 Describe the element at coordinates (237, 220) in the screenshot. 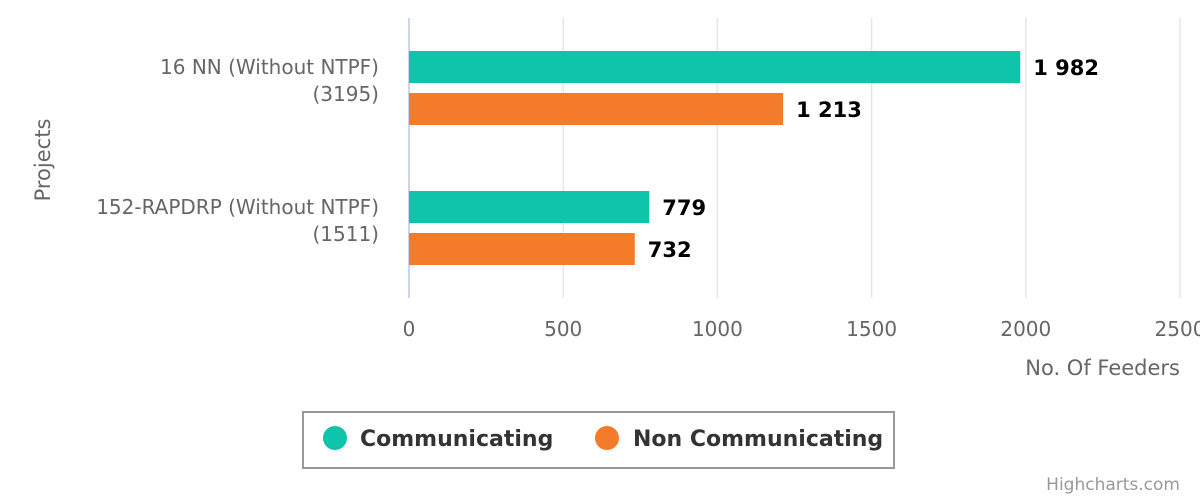

I see `category-label: 152-RAPDRP (Without NTPF) (1511)` at that location.